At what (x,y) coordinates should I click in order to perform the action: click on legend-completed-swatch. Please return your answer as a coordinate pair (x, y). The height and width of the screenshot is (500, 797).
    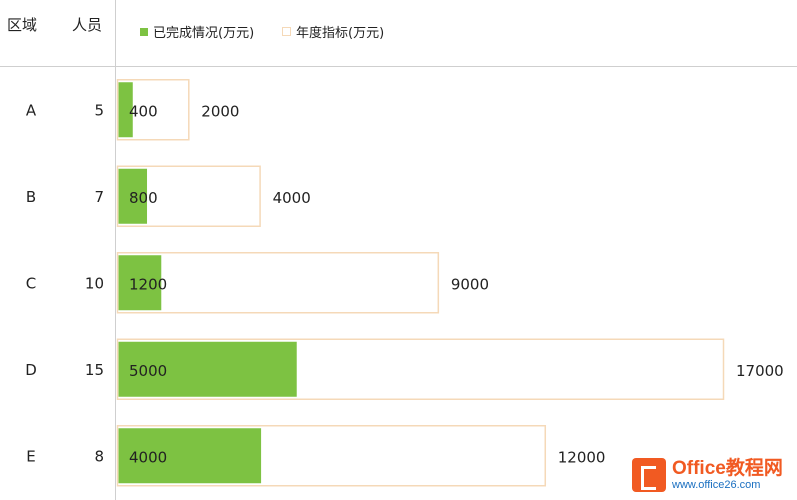
    Looking at the image, I should click on (144, 31).